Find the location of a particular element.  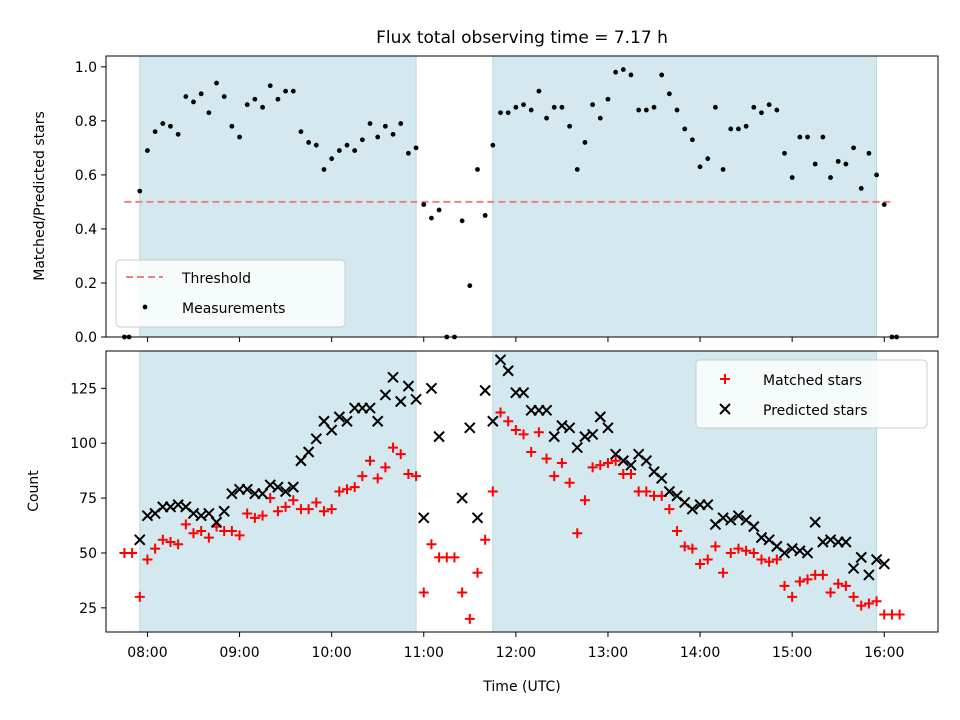

x-tick-label: 14:00 is located at coordinates (700, 653).